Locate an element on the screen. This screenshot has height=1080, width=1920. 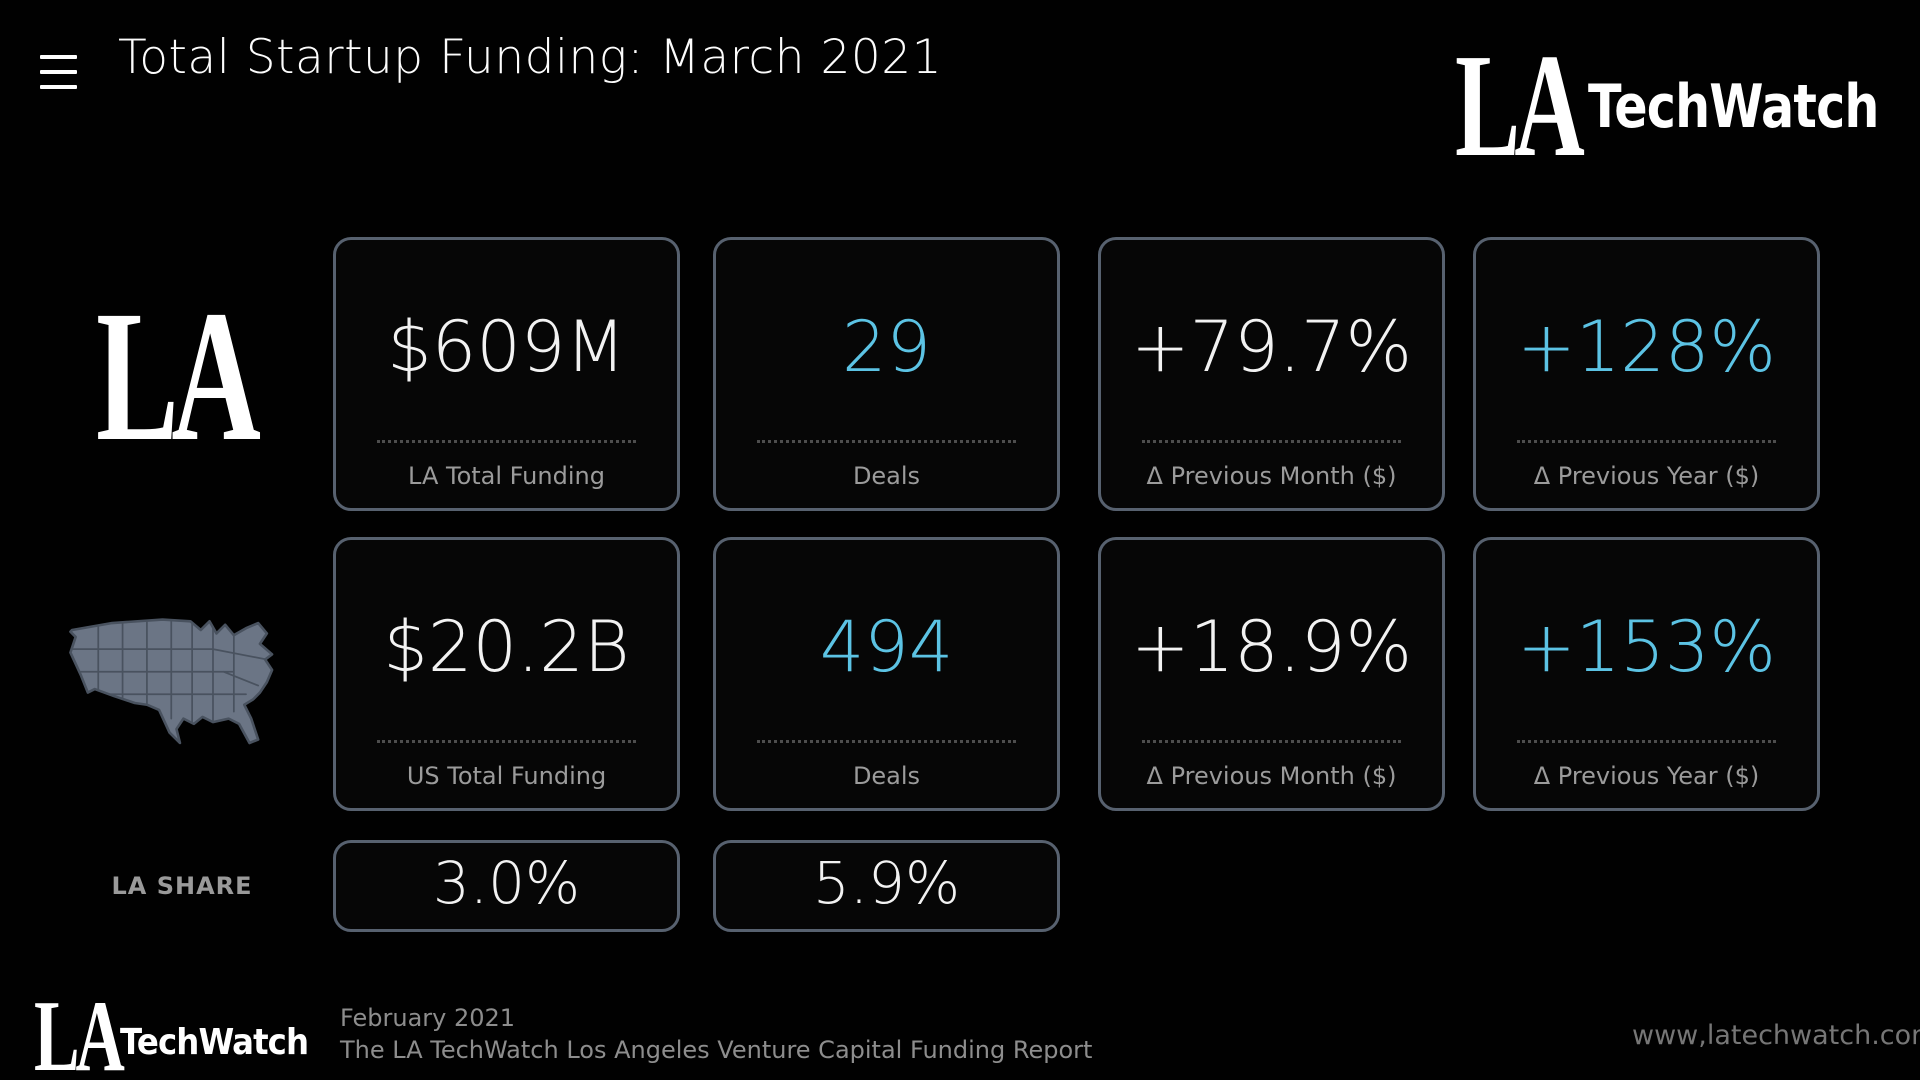
card-la-share-deals: 5.9% is located at coordinates (886, 886).